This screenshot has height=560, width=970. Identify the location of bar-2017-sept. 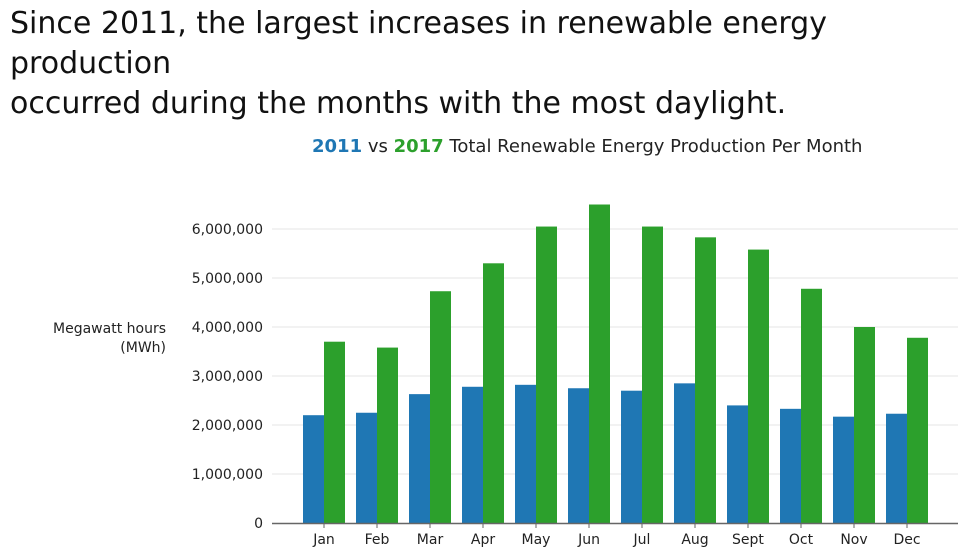
(758, 386).